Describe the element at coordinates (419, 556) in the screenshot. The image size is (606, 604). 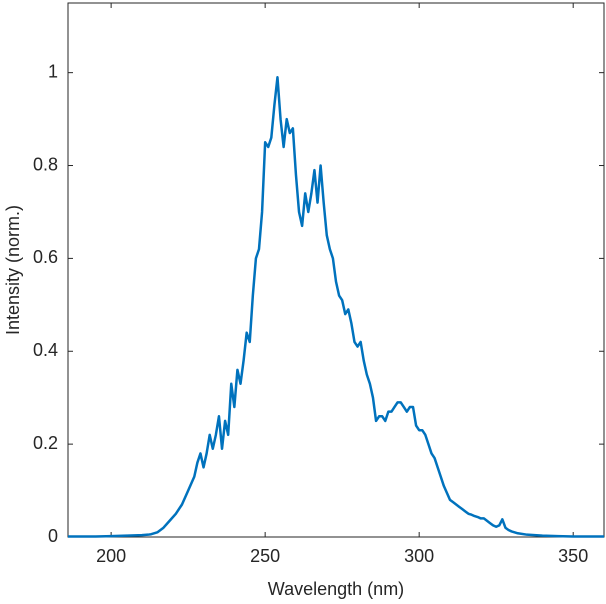
I see `x-tick-label: 300` at that location.